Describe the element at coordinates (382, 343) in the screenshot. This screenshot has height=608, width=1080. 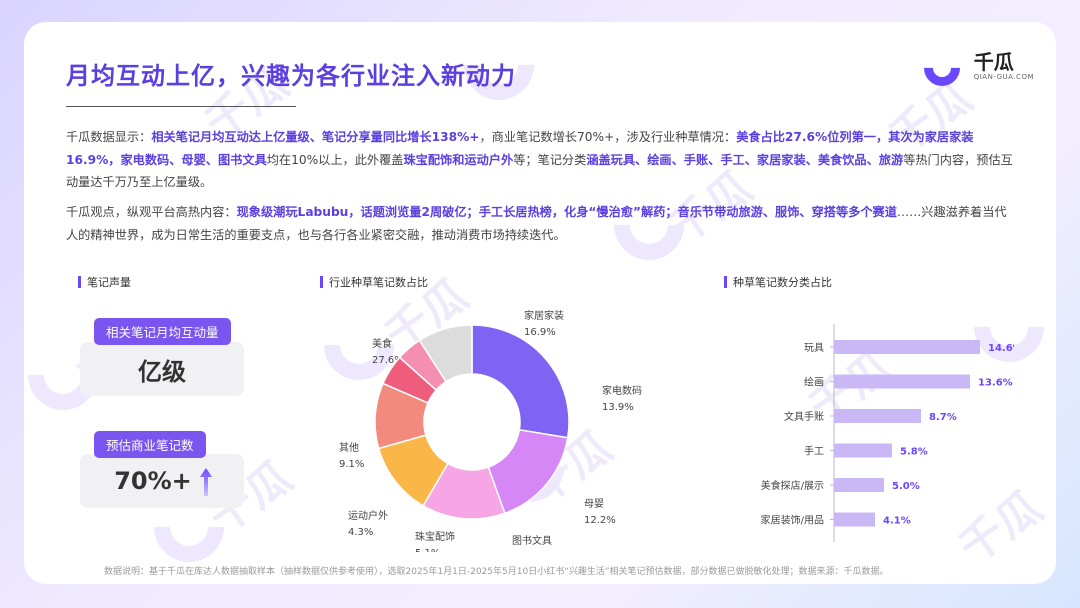
I see `slice-label: 美食` at that location.